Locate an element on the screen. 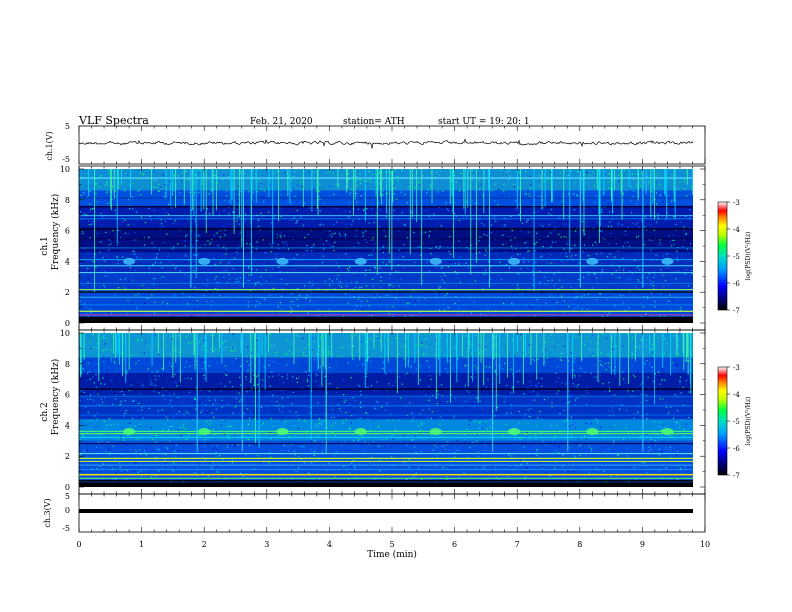 The width and height of the screenshot is (792, 612). periodic-burst is located at coordinates (282, 261).